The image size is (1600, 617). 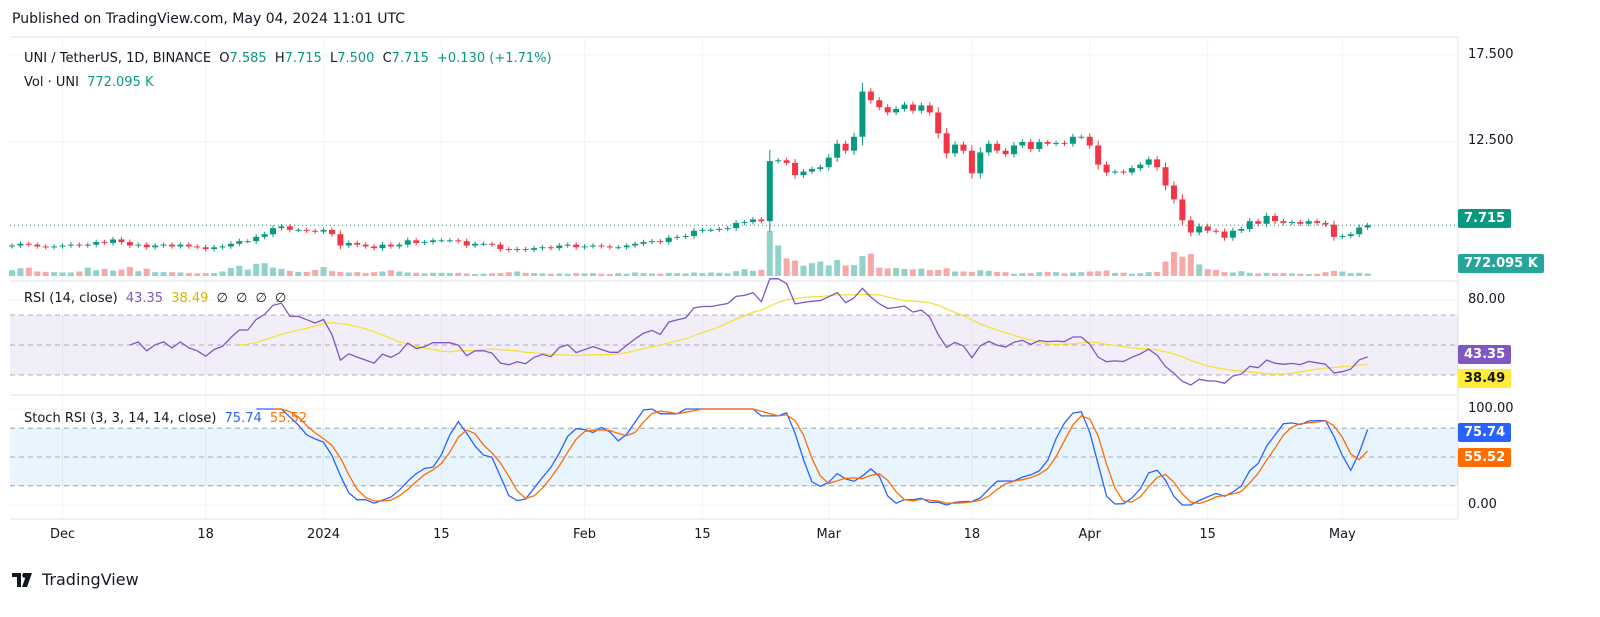 What do you see at coordinates (1485, 432) in the screenshot?
I see `stoch-k-tag: 75.74` at bounding box center [1485, 432].